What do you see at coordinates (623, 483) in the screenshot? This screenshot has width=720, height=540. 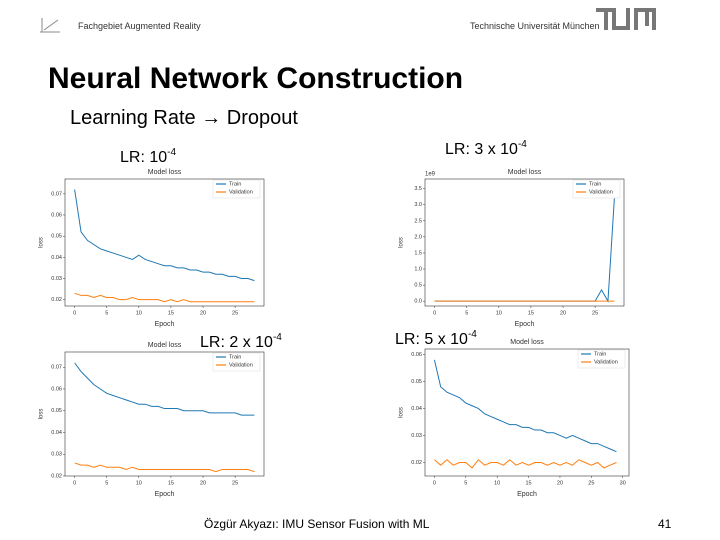 I see `x-tick-label: 30` at bounding box center [623, 483].